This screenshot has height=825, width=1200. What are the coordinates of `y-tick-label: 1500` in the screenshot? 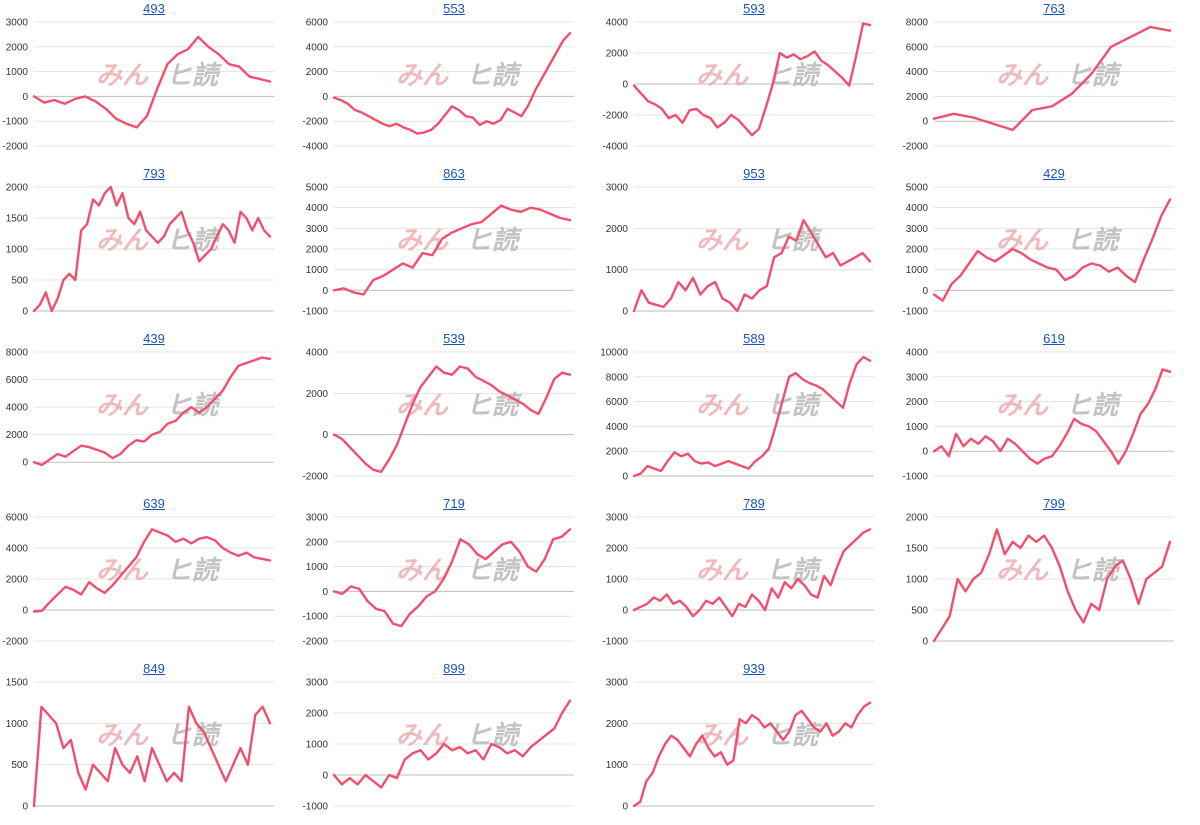 It's located at (17, 219).